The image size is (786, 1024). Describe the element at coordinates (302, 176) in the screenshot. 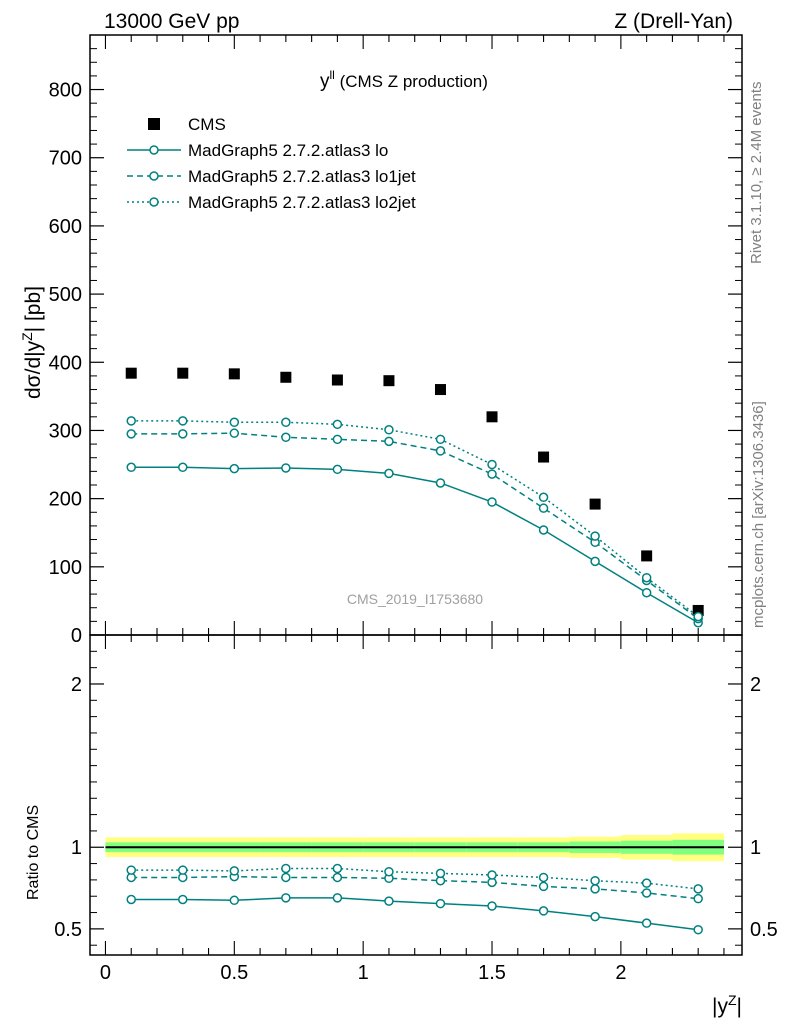

I see `legend-label: MadGraph5 2.7.2.atlas3 lo1jet` at that location.